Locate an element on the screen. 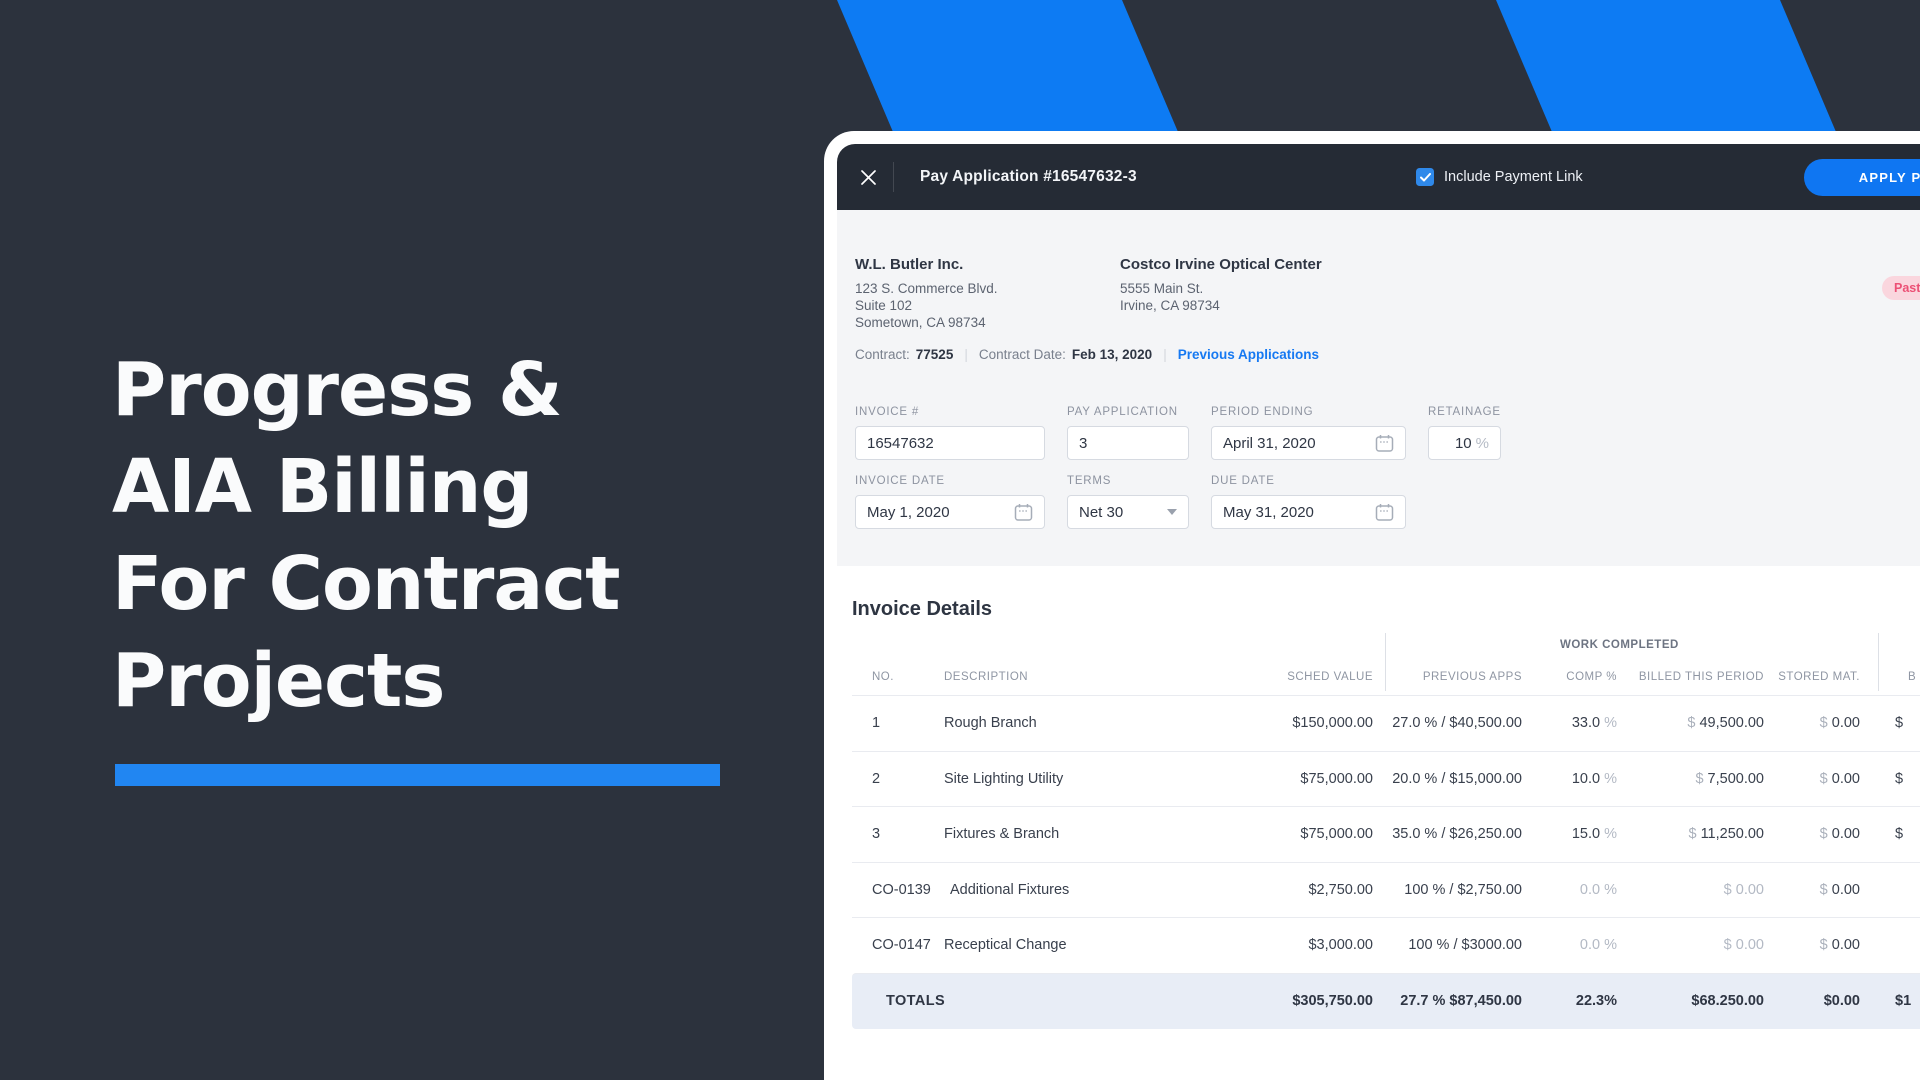 Image resolution: width=1920 pixels, height=1080 pixels. invoice-date-field: INVOICE DATE May 1, 2020 is located at coordinates (950, 502).